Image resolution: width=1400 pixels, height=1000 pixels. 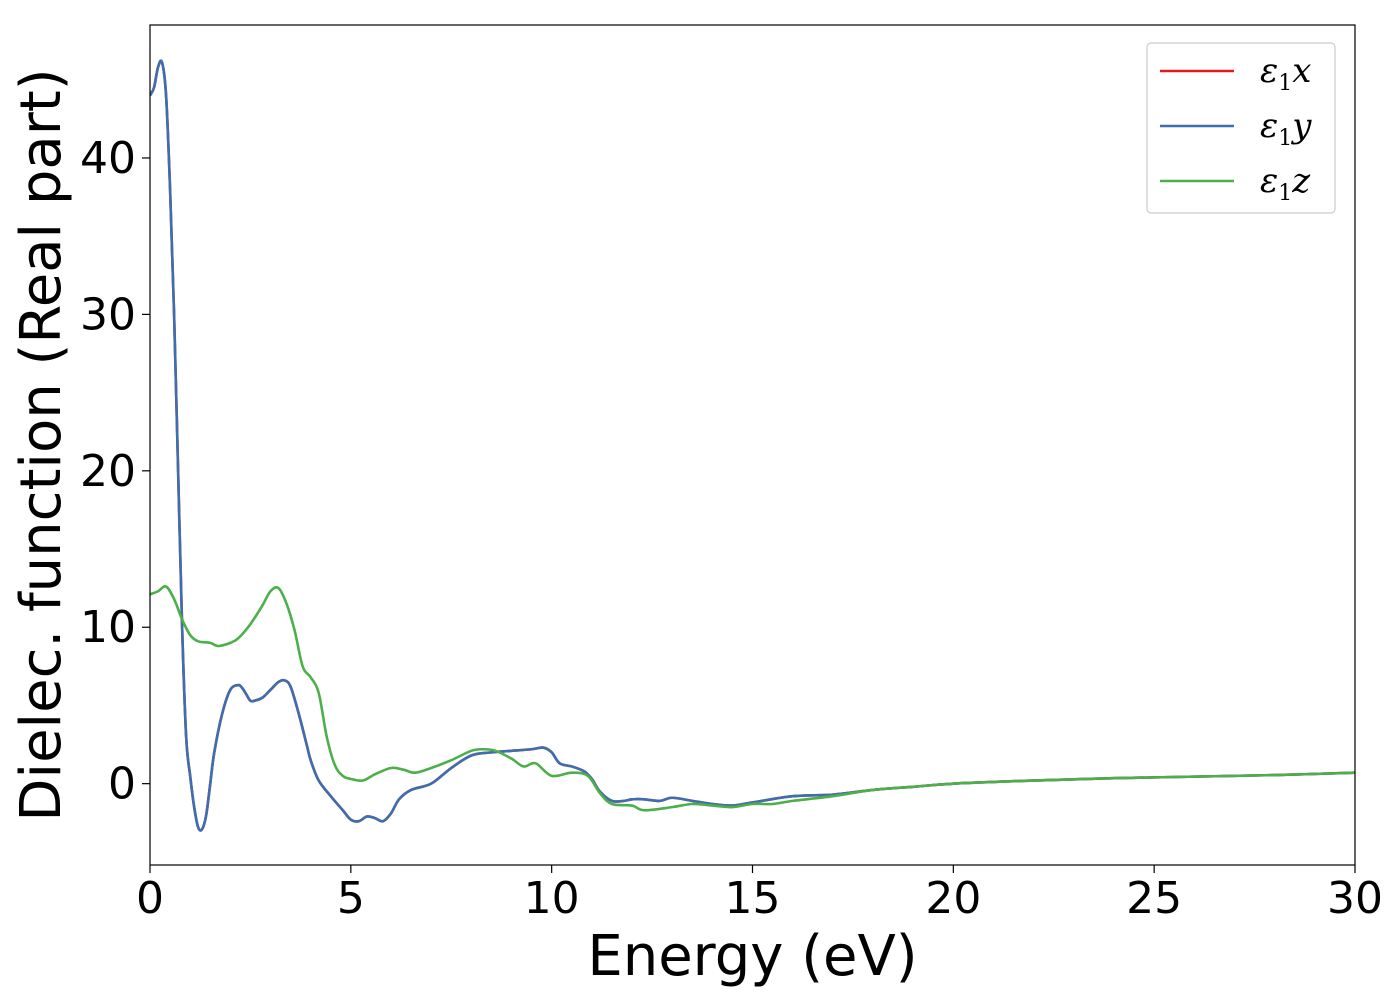 What do you see at coordinates (752, 956) in the screenshot?
I see `x-axis-label: Energy (eV)` at bounding box center [752, 956].